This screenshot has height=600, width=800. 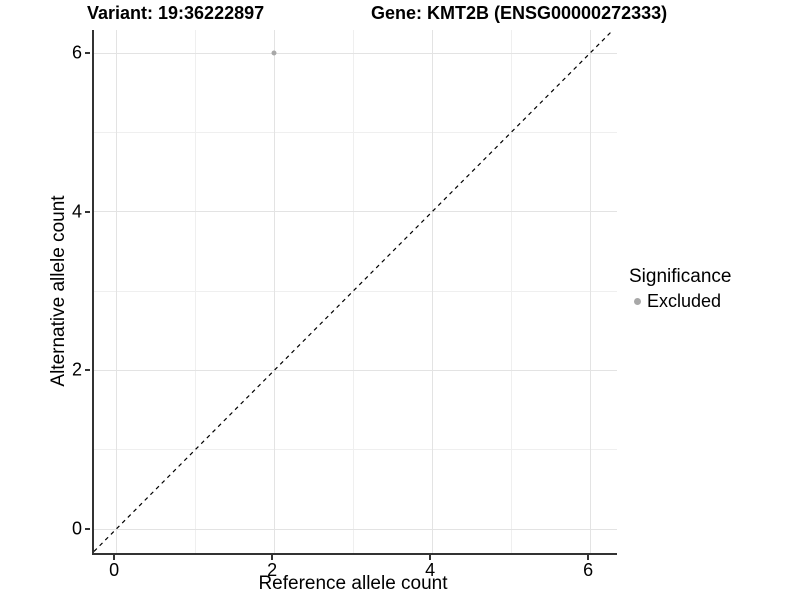 What do you see at coordinates (272, 570) in the screenshot?
I see `x-tick-label: 2` at bounding box center [272, 570].